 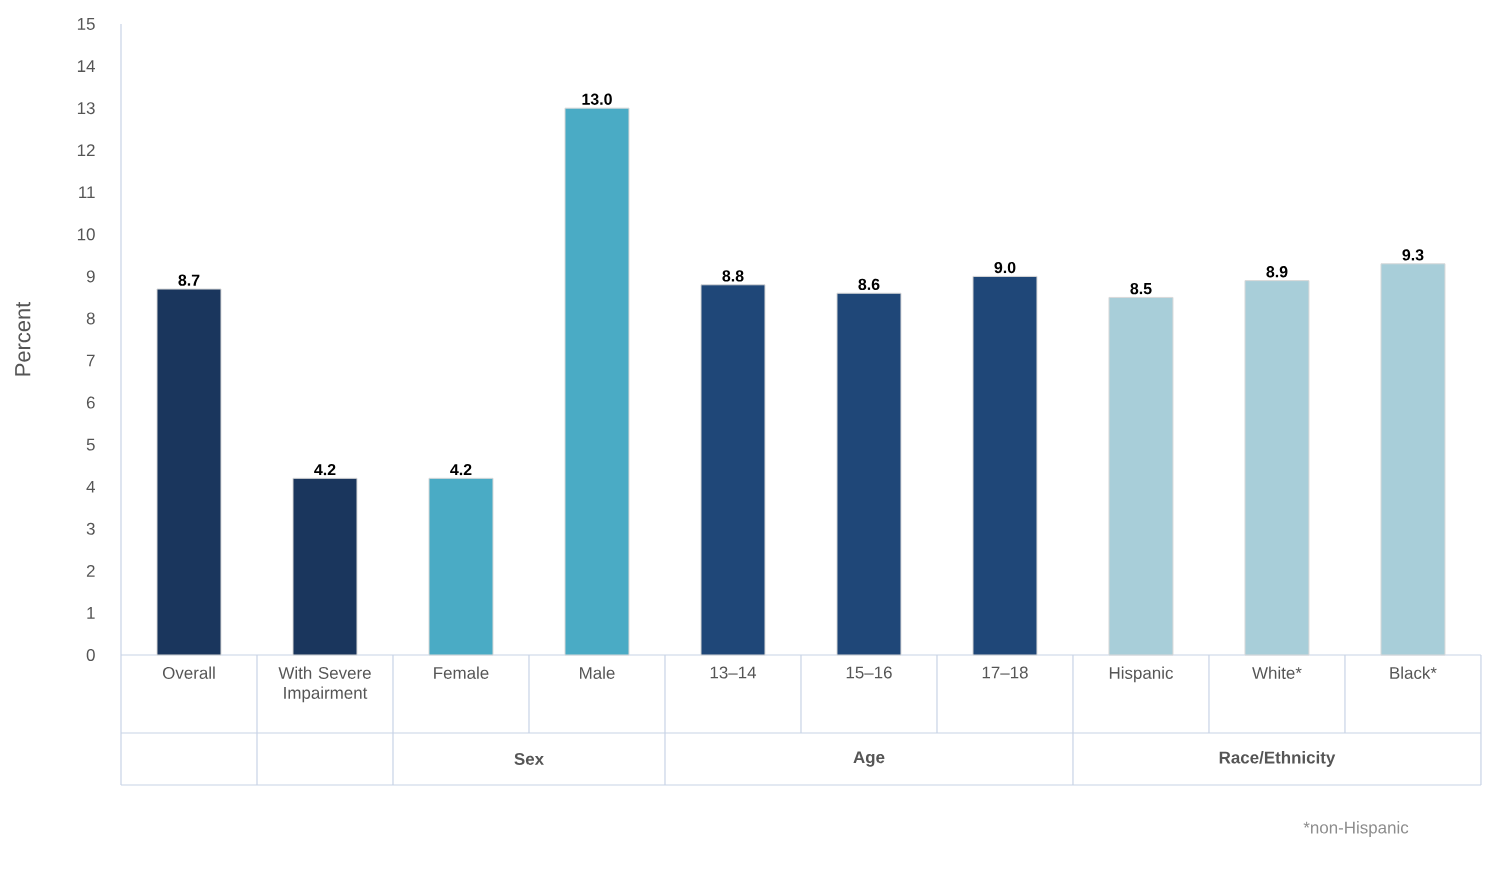 What do you see at coordinates (23, 338) in the screenshot?
I see `y-axis-title: Percent` at bounding box center [23, 338].